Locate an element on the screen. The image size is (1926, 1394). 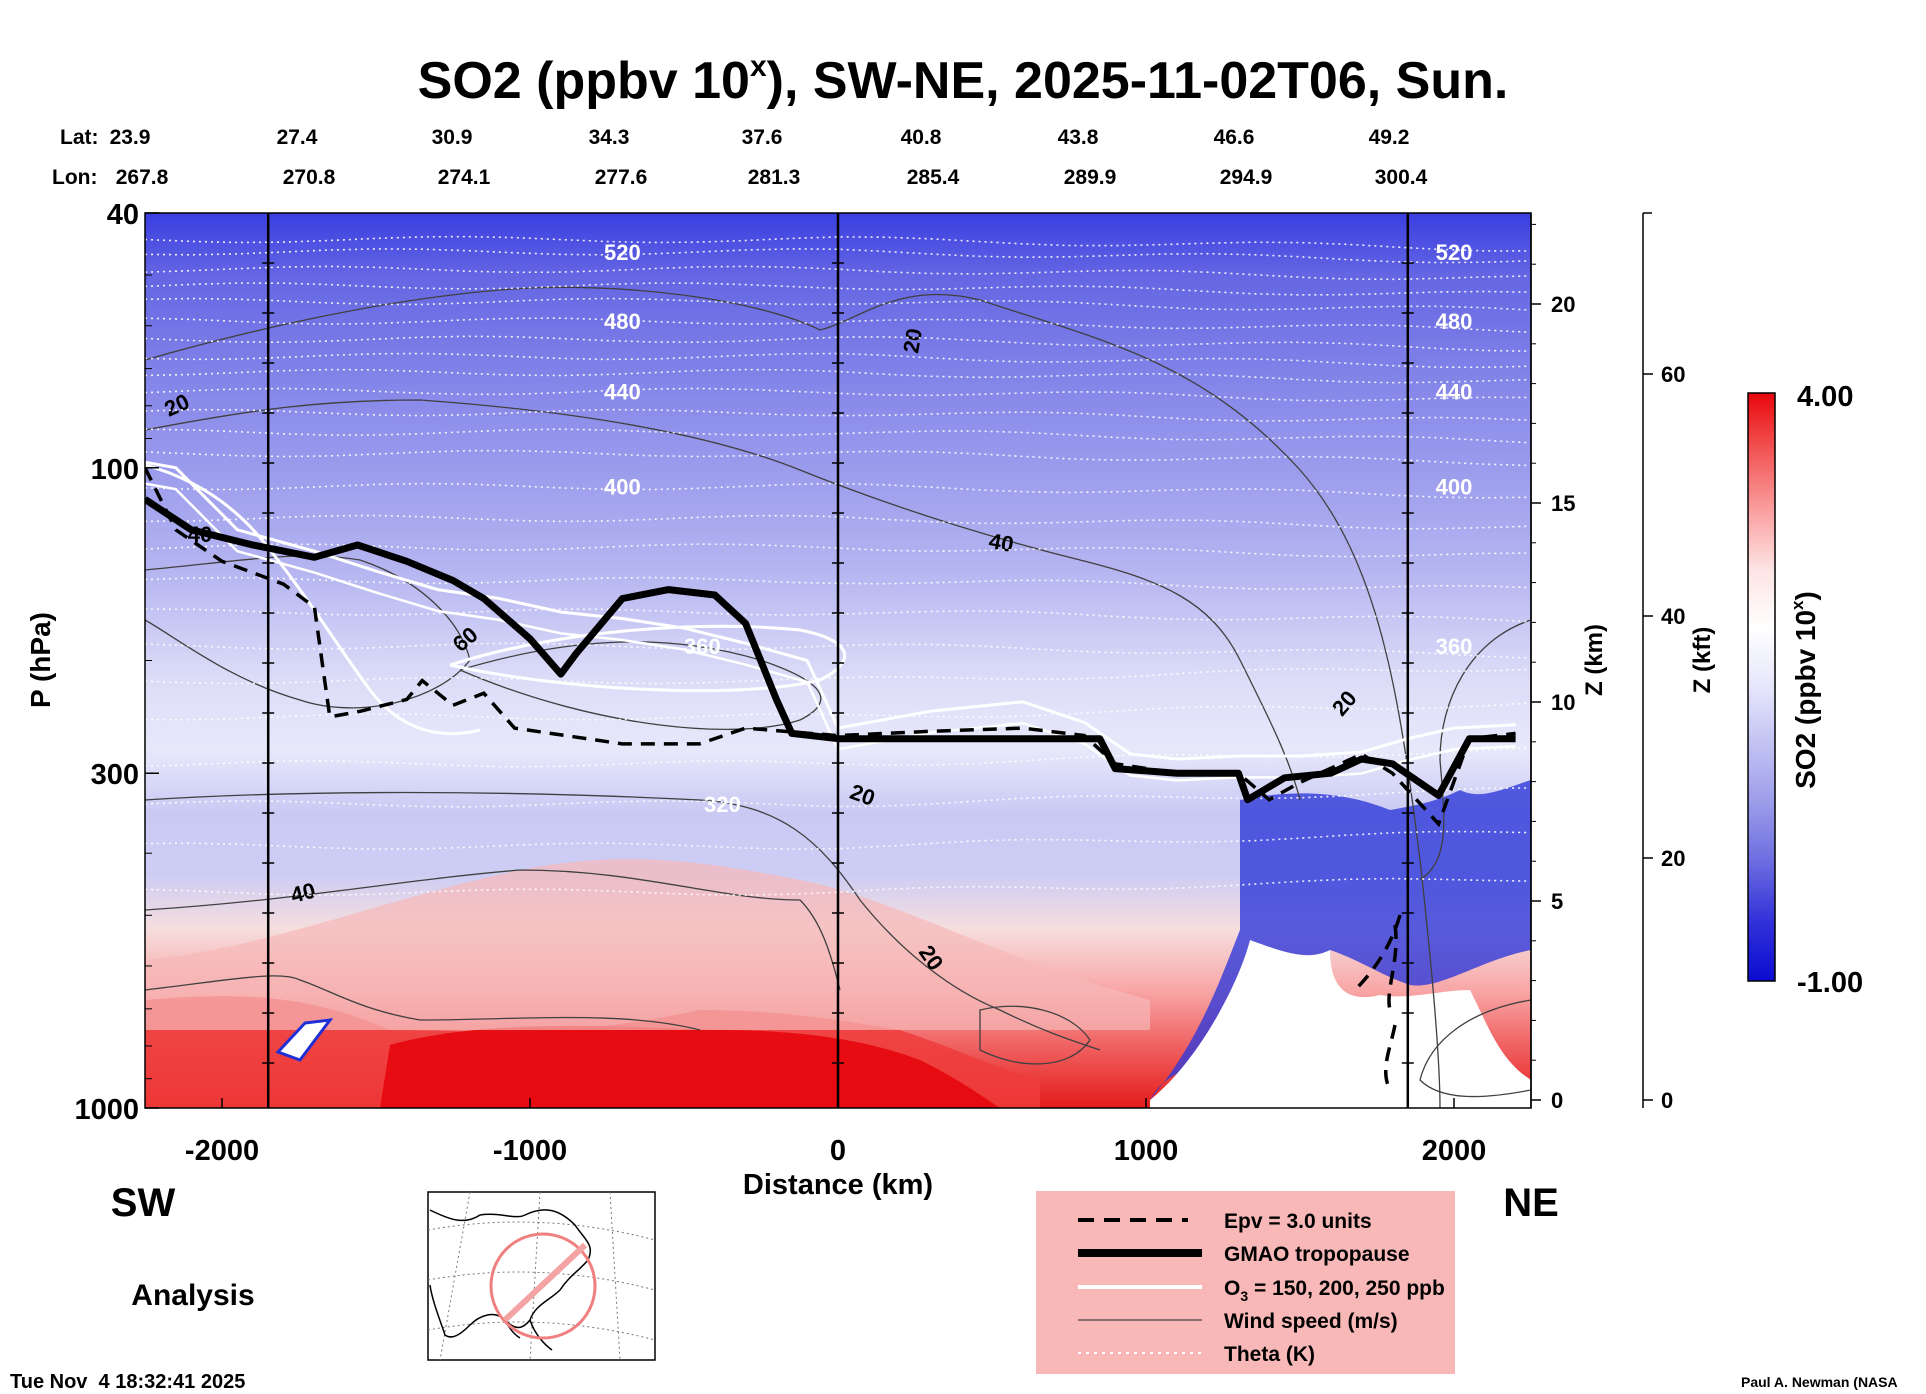
x-tick-label: 2000 is located at coordinates (1454, 1151).